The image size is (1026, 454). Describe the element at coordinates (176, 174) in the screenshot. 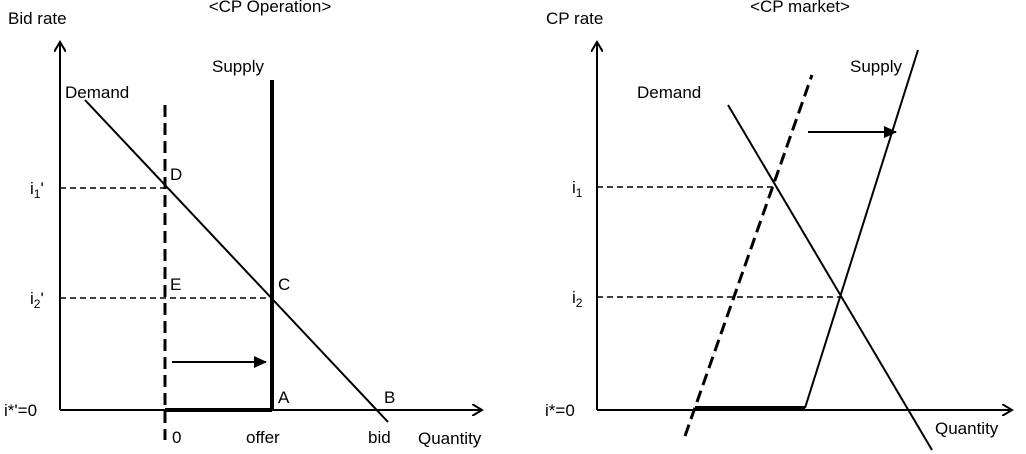

I see `point-label: D` at that location.